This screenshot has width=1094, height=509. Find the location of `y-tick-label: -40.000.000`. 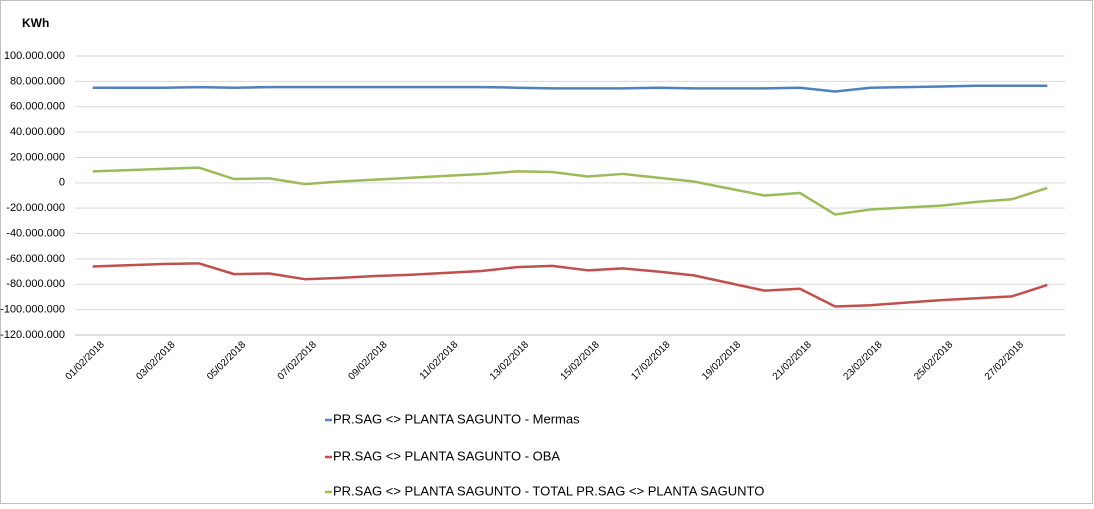

y-tick-label: -40.000.000 is located at coordinates (35, 233).